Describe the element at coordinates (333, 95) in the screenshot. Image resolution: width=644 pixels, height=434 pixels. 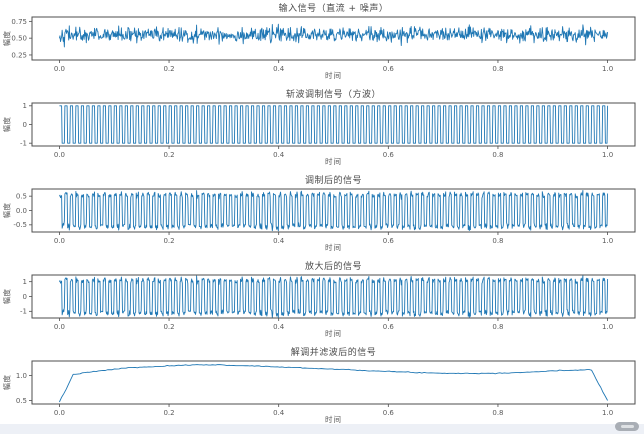
I see `plot-title: 斩波调制信号（方波）` at that location.